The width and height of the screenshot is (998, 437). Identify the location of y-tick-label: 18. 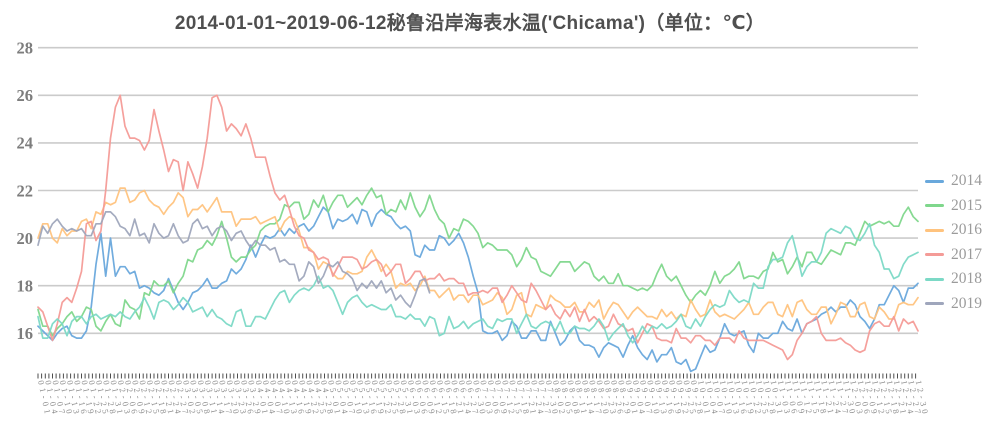
(25, 286).